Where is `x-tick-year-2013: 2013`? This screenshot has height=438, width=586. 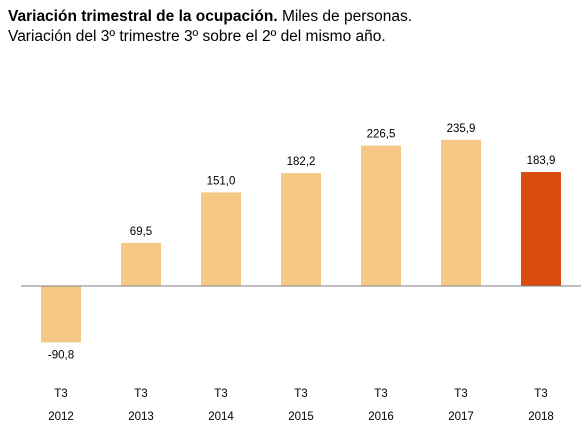
x-tick-year-2013: 2013 is located at coordinates (141, 417).